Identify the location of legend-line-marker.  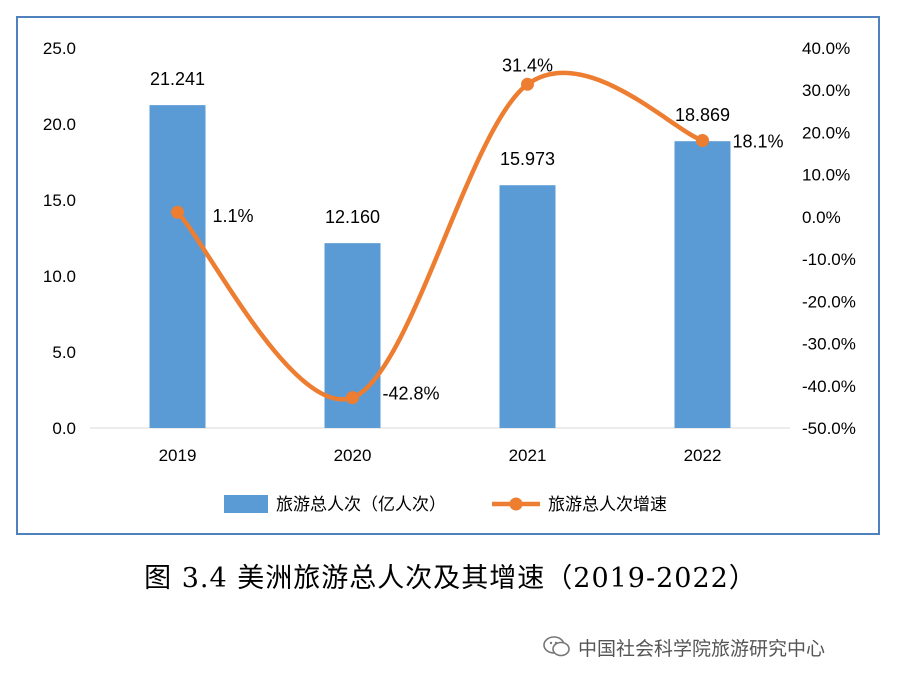
(516, 504).